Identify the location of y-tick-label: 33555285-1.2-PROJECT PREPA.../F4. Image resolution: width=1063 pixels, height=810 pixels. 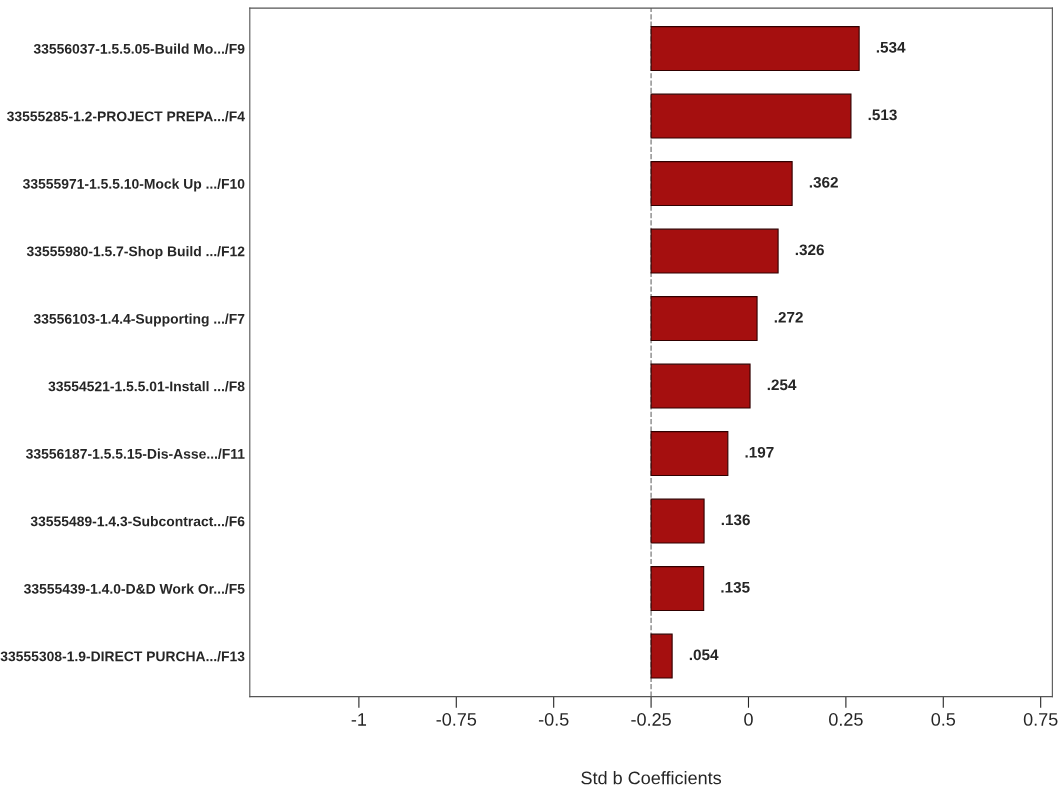
(125, 116).